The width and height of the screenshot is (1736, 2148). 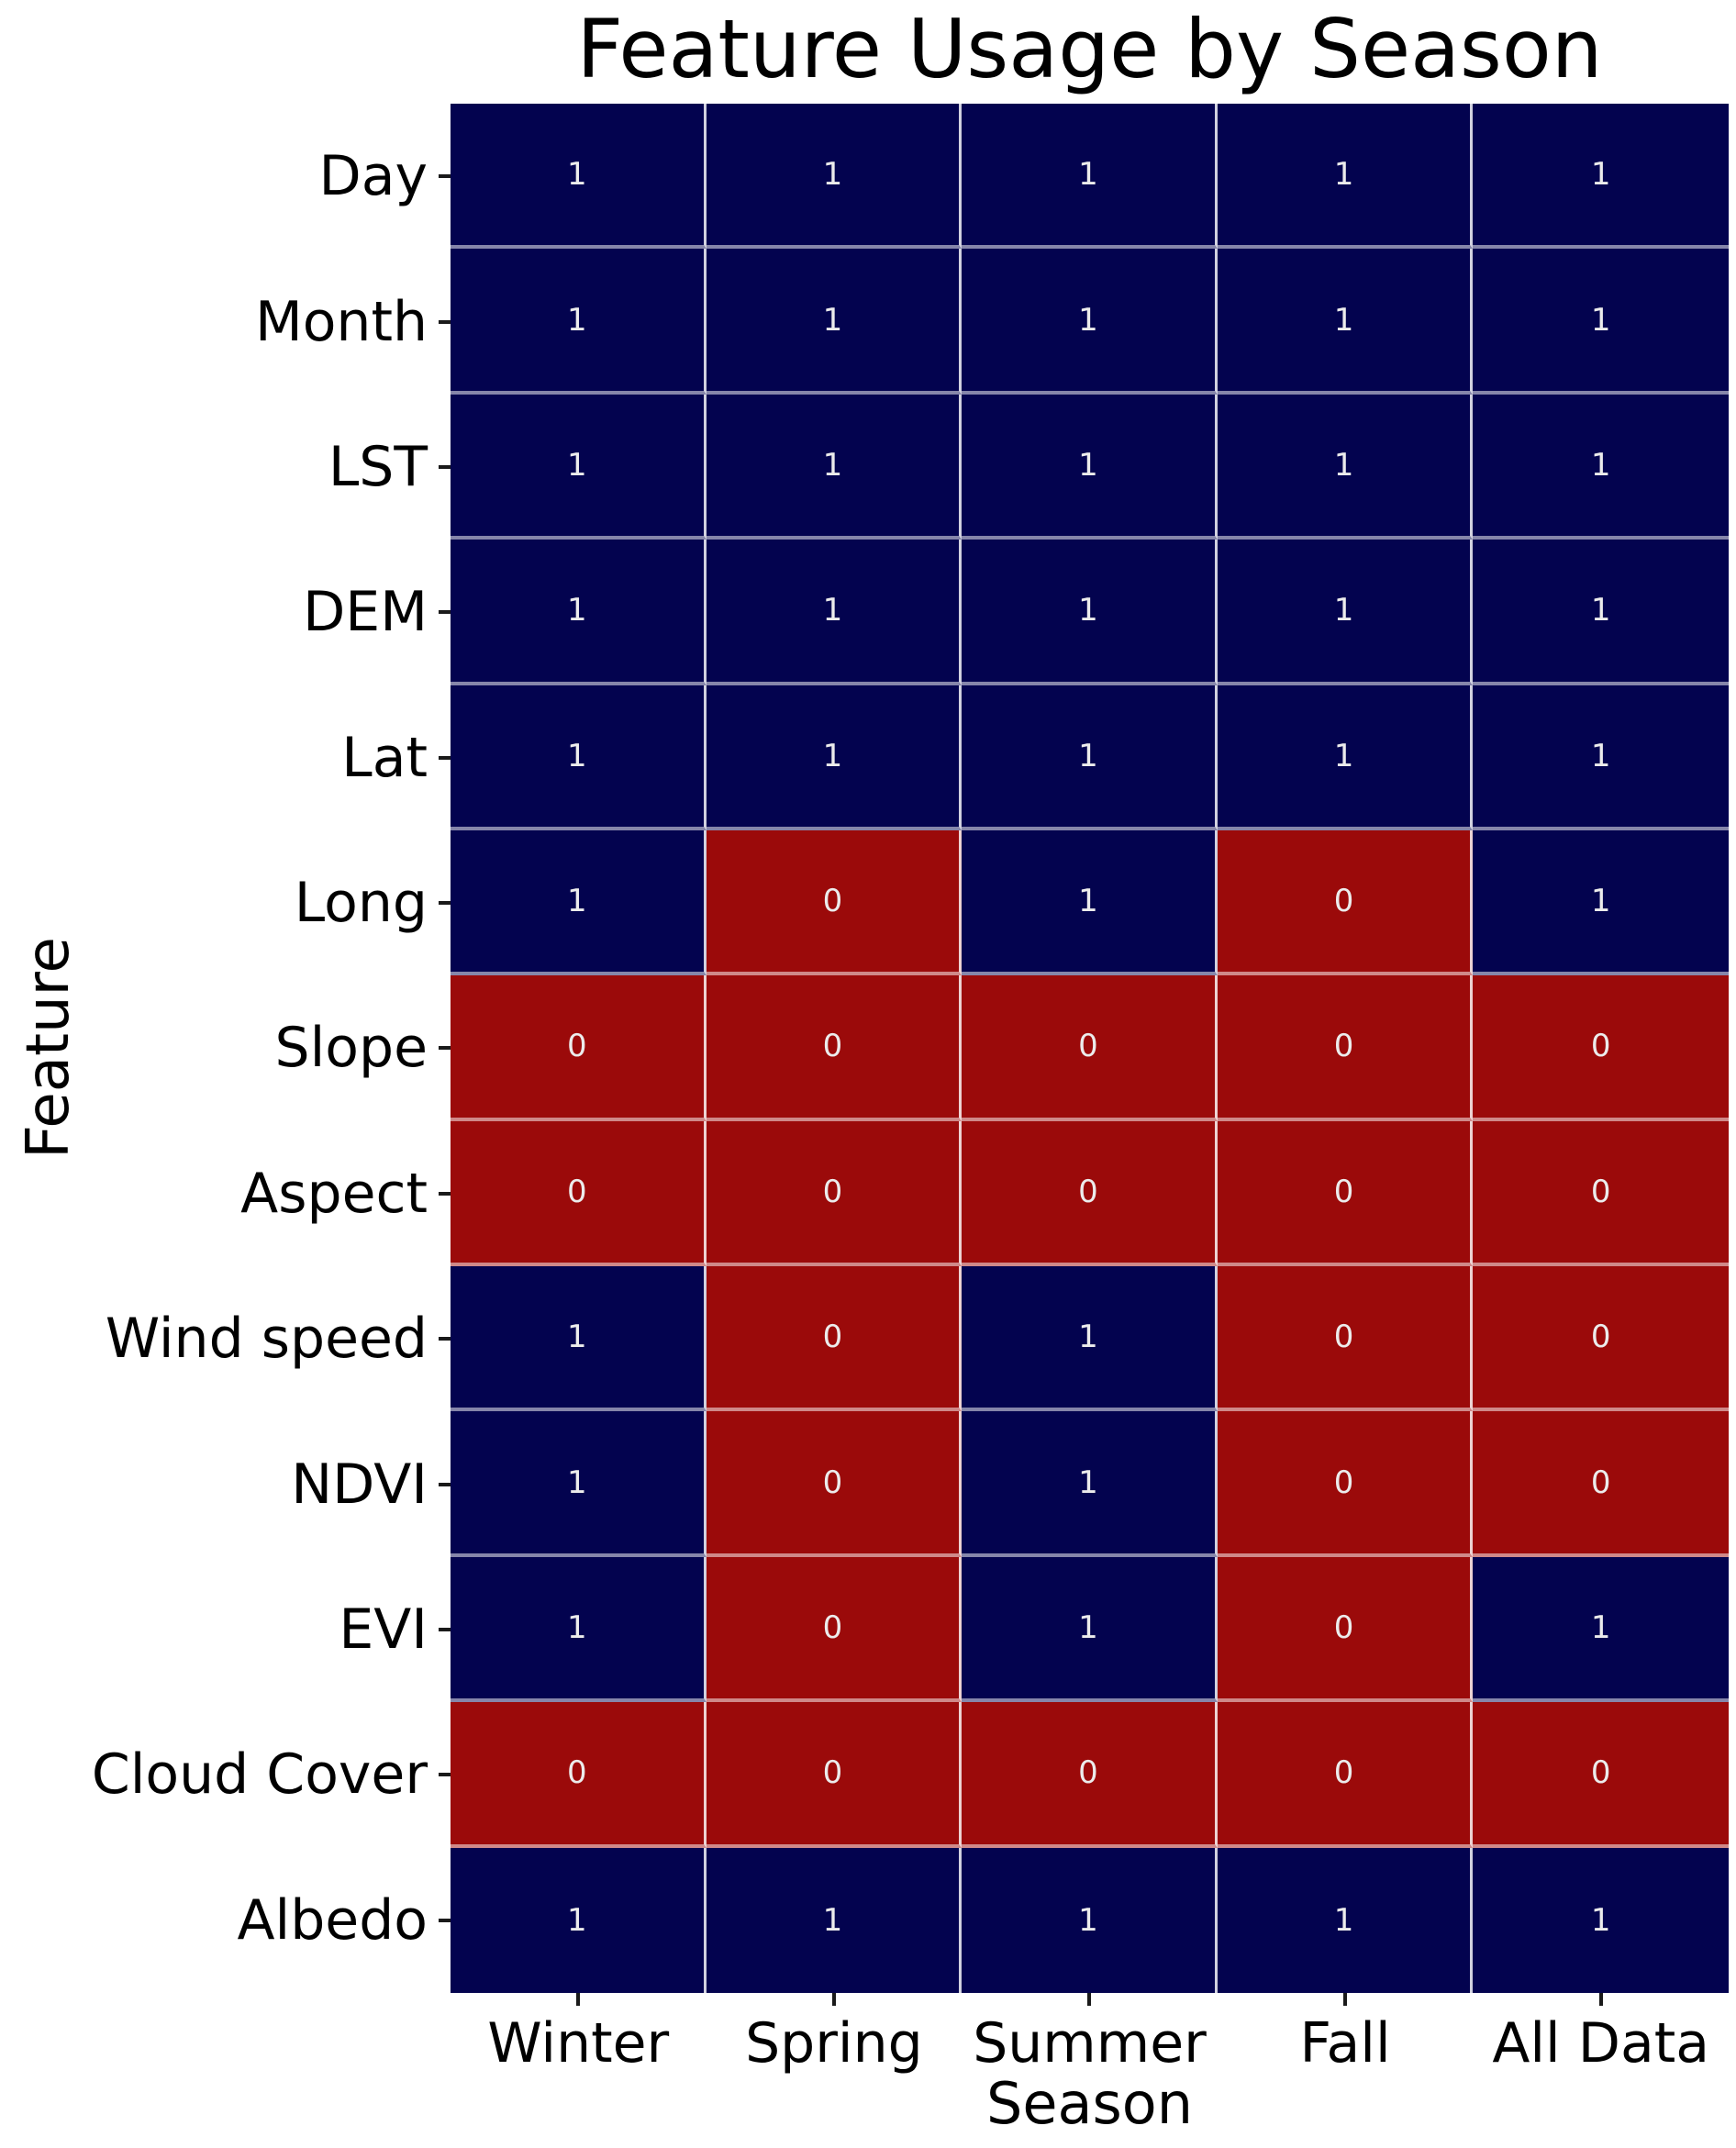 I want to click on row-label-ndvi: NDVI, so click(x=226, y=1484).